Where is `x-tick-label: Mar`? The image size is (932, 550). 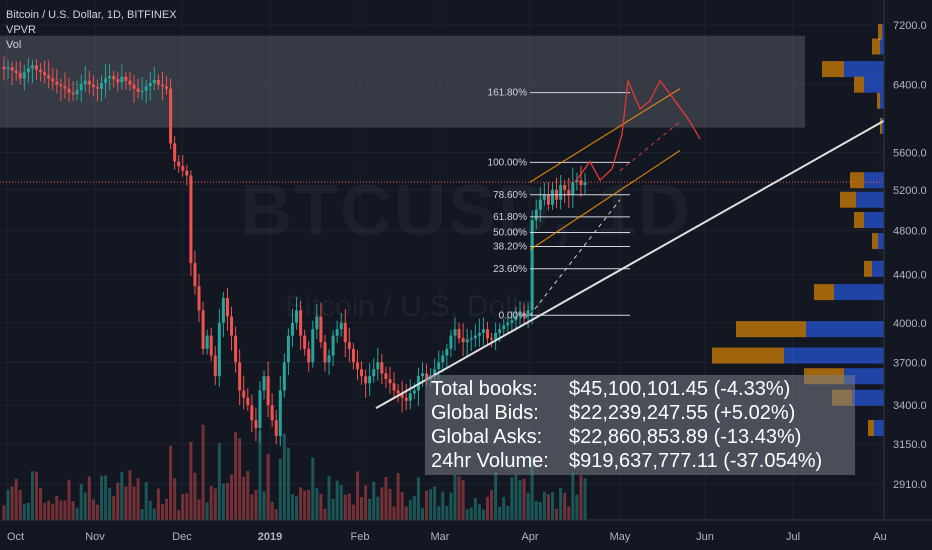 x-tick-label: Mar is located at coordinates (440, 537).